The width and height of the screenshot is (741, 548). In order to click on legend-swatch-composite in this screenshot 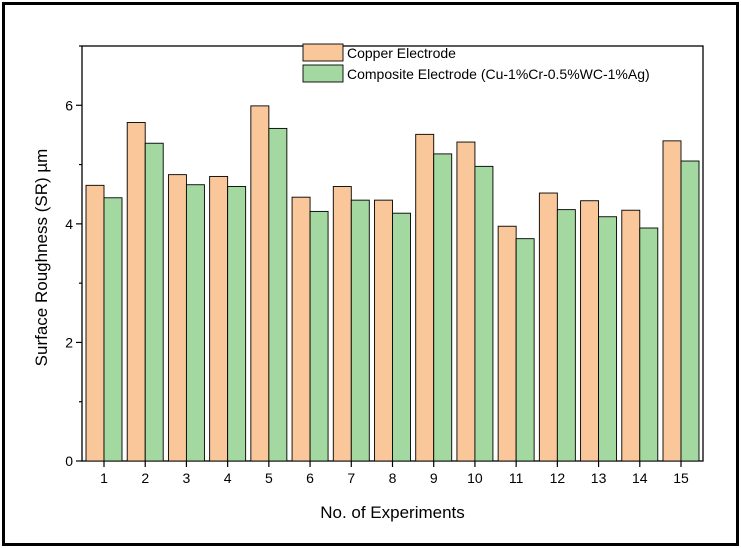, I will do `click(323, 73)`.